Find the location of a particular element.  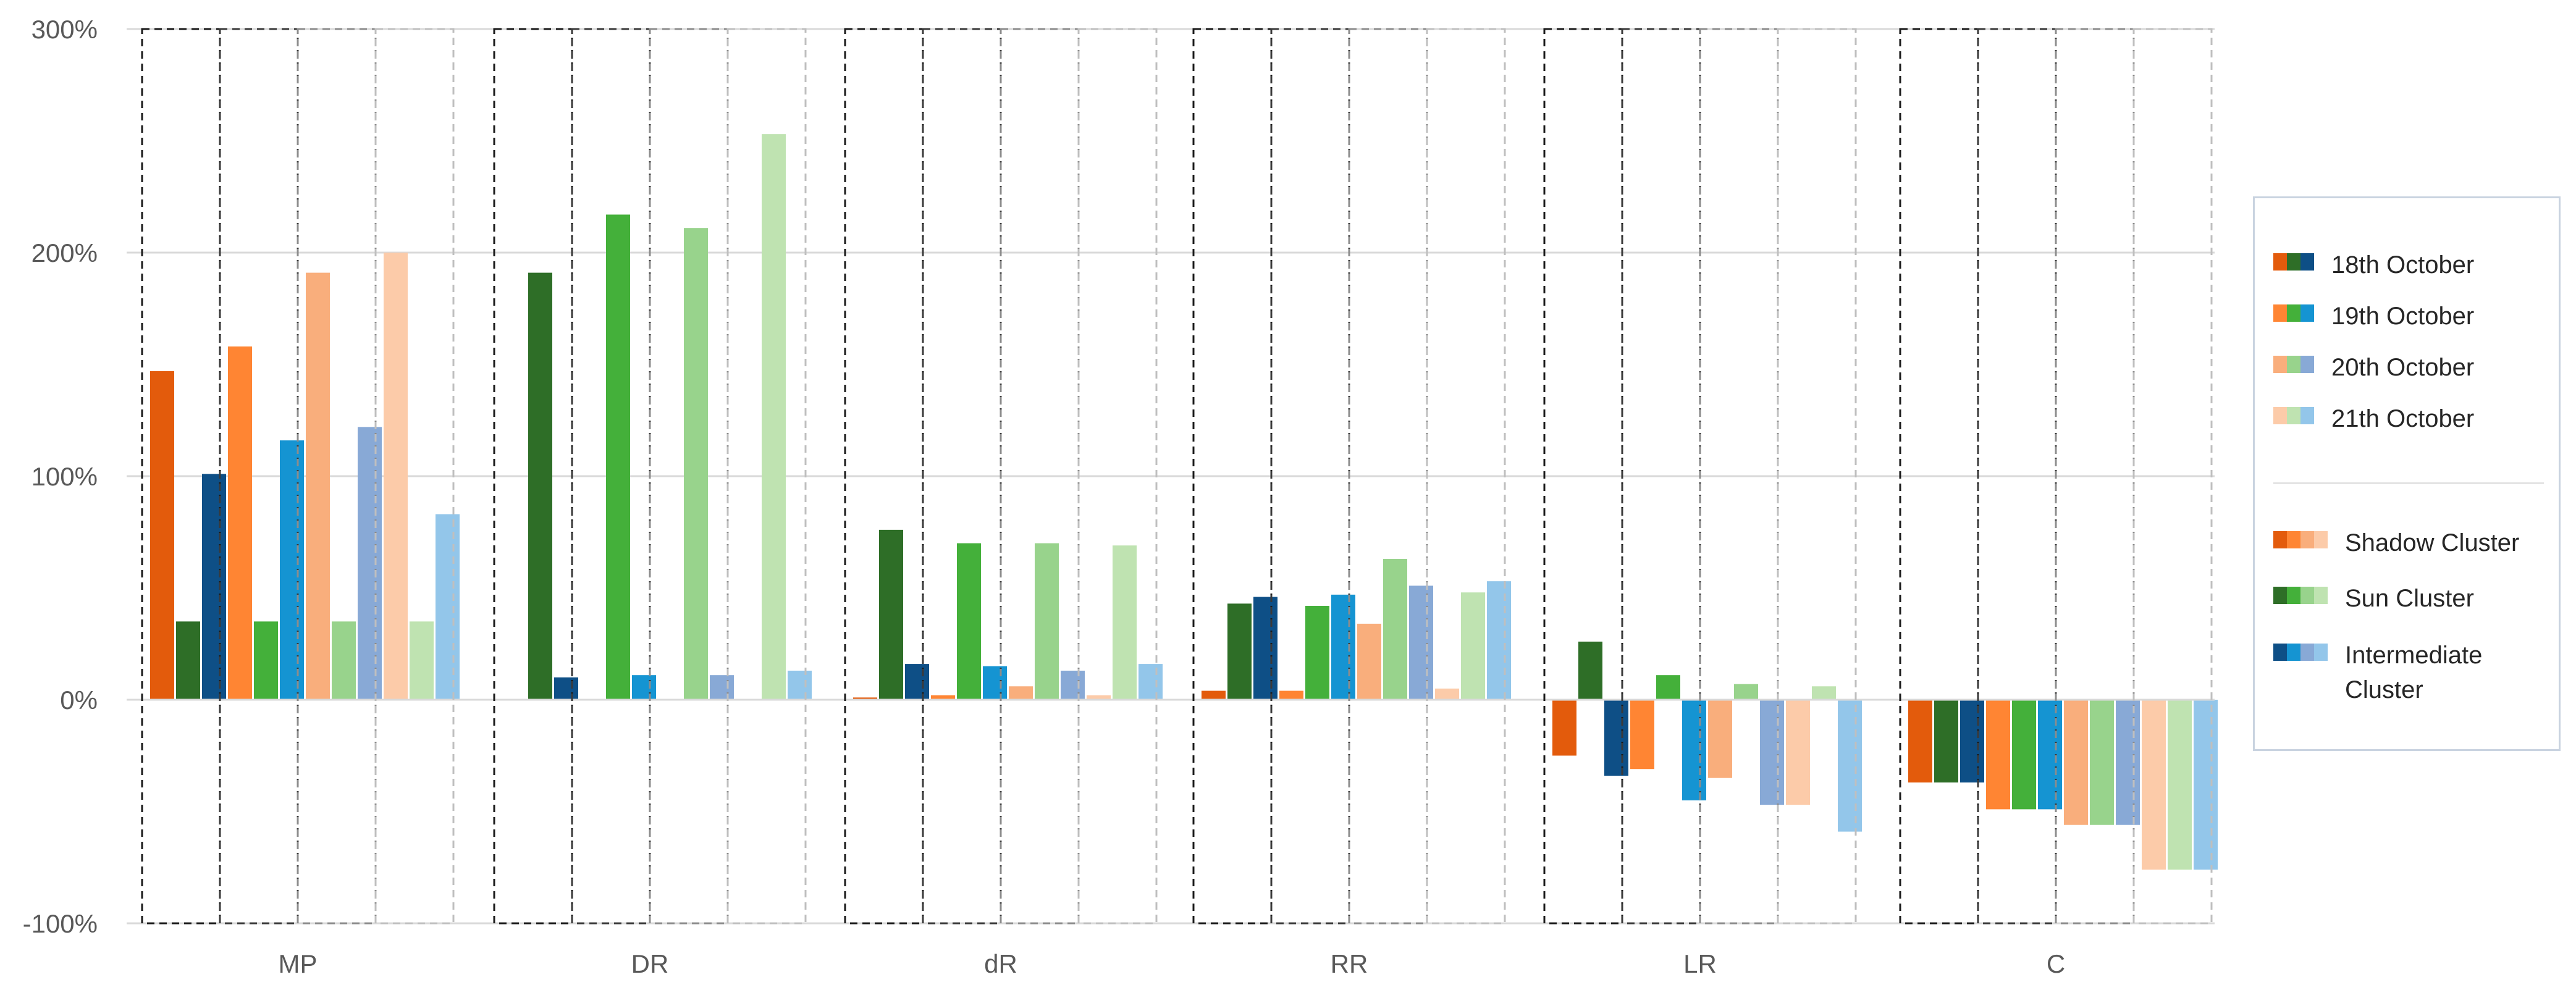

legend-item-21th-october: 21th October is located at coordinates (2373, 418).